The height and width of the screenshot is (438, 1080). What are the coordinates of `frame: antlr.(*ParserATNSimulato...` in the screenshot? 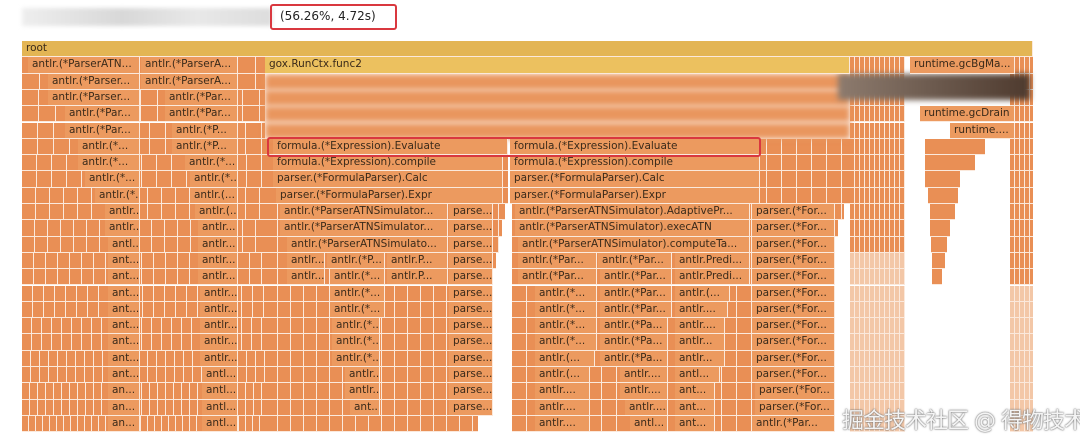 It's located at (367, 244).